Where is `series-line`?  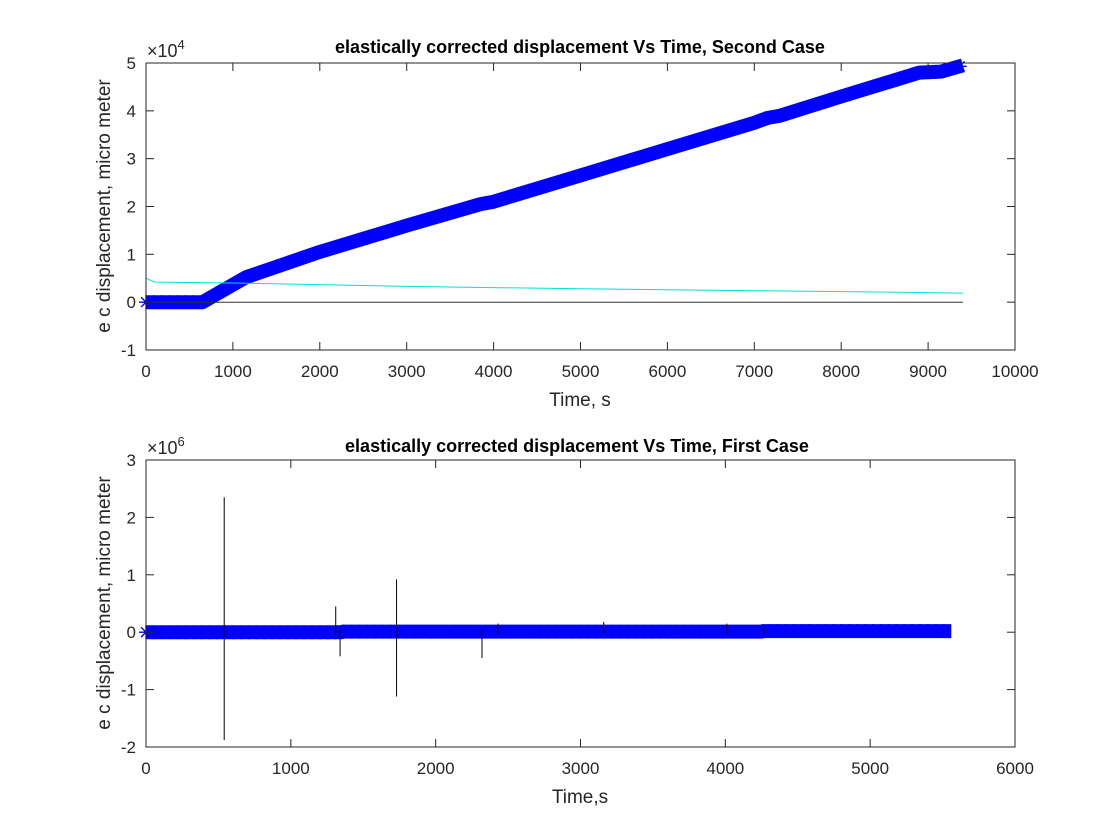 series-line is located at coordinates (554, 285).